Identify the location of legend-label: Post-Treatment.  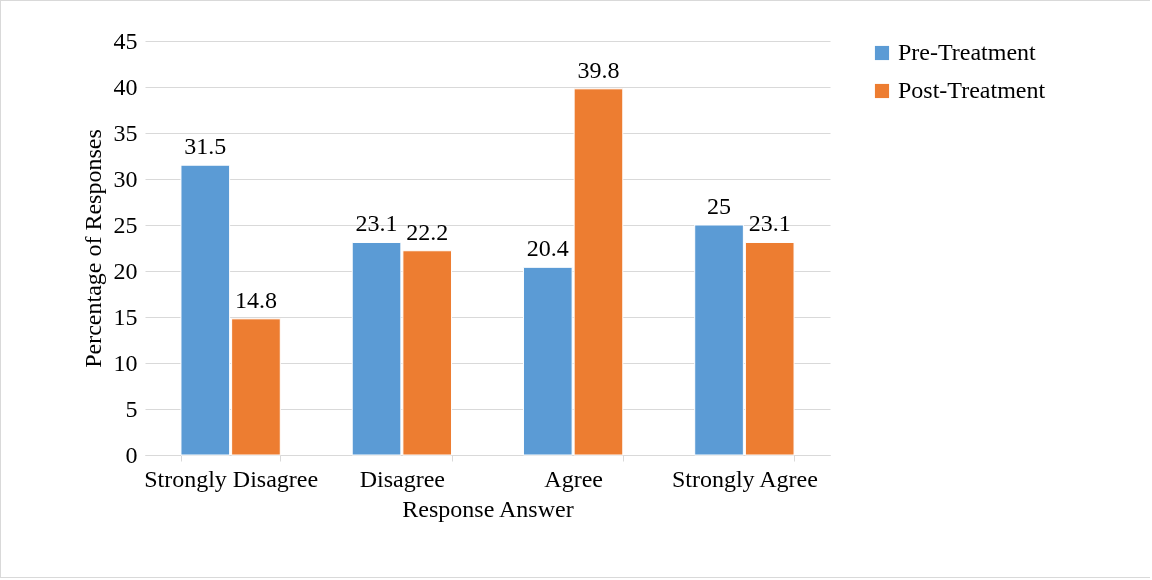
(972, 90).